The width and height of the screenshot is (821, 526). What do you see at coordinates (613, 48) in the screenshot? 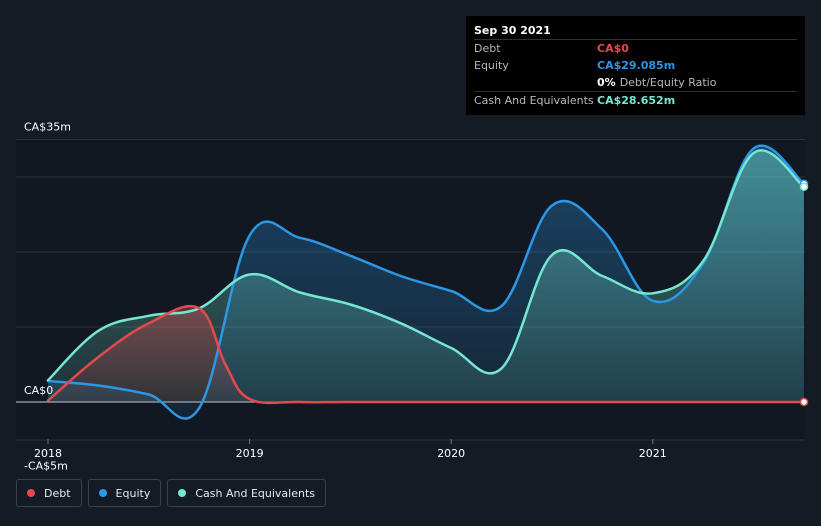
I see `tooltip-debt-value: CA$0` at bounding box center [613, 48].